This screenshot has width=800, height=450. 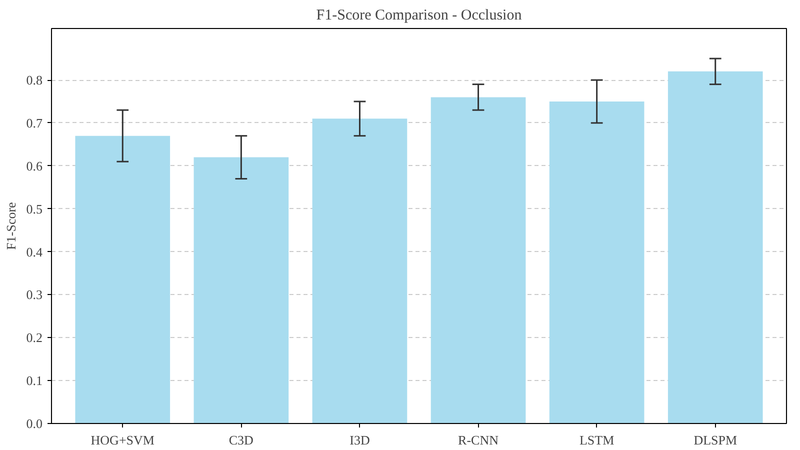 What do you see at coordinates (479, 440) in the screenshot?
I see `x-tick-label: R-CNN` at bounding box center [479, 440].